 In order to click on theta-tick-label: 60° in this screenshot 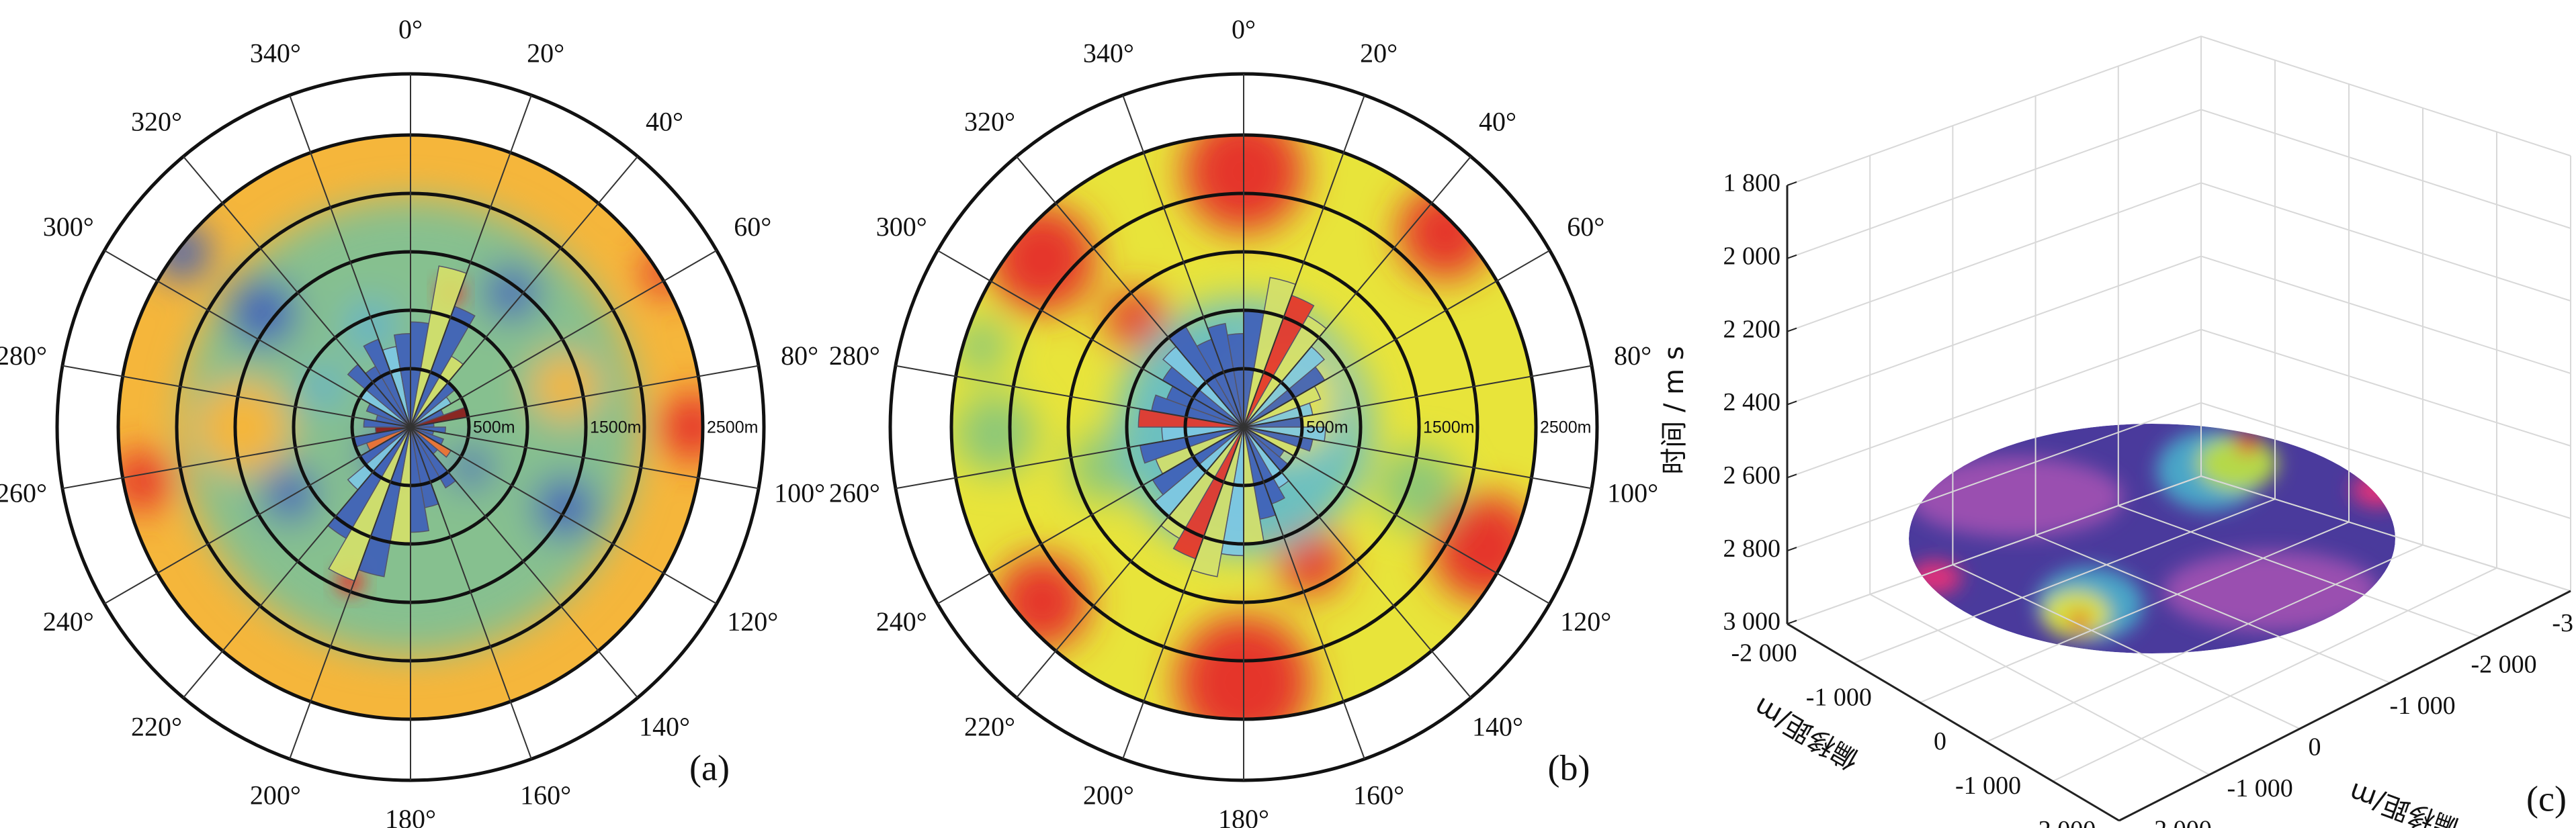, I will do `click(752, 227)`.